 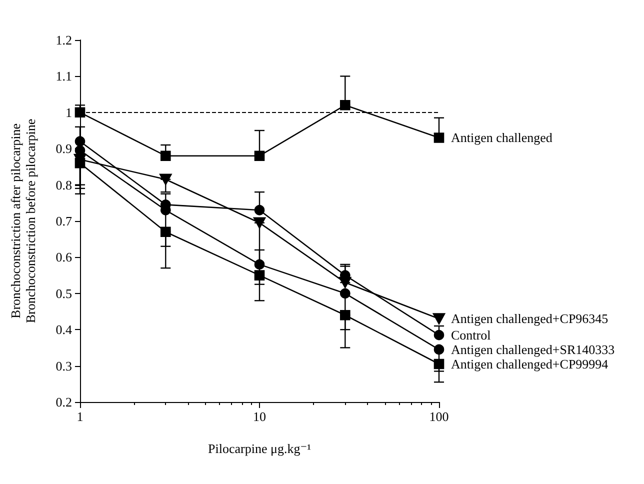 I want to click on x-tick-label: 1, so click(x=80, y=416).